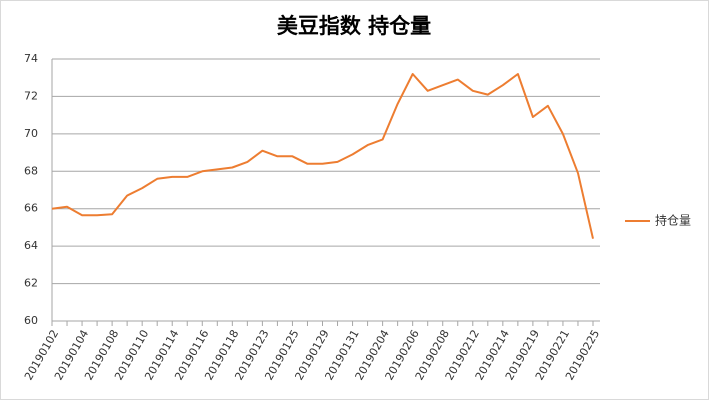  Describe the element at coordinates (31, 170) in the screenshot. I see `y-tick-label: 68` at that location.